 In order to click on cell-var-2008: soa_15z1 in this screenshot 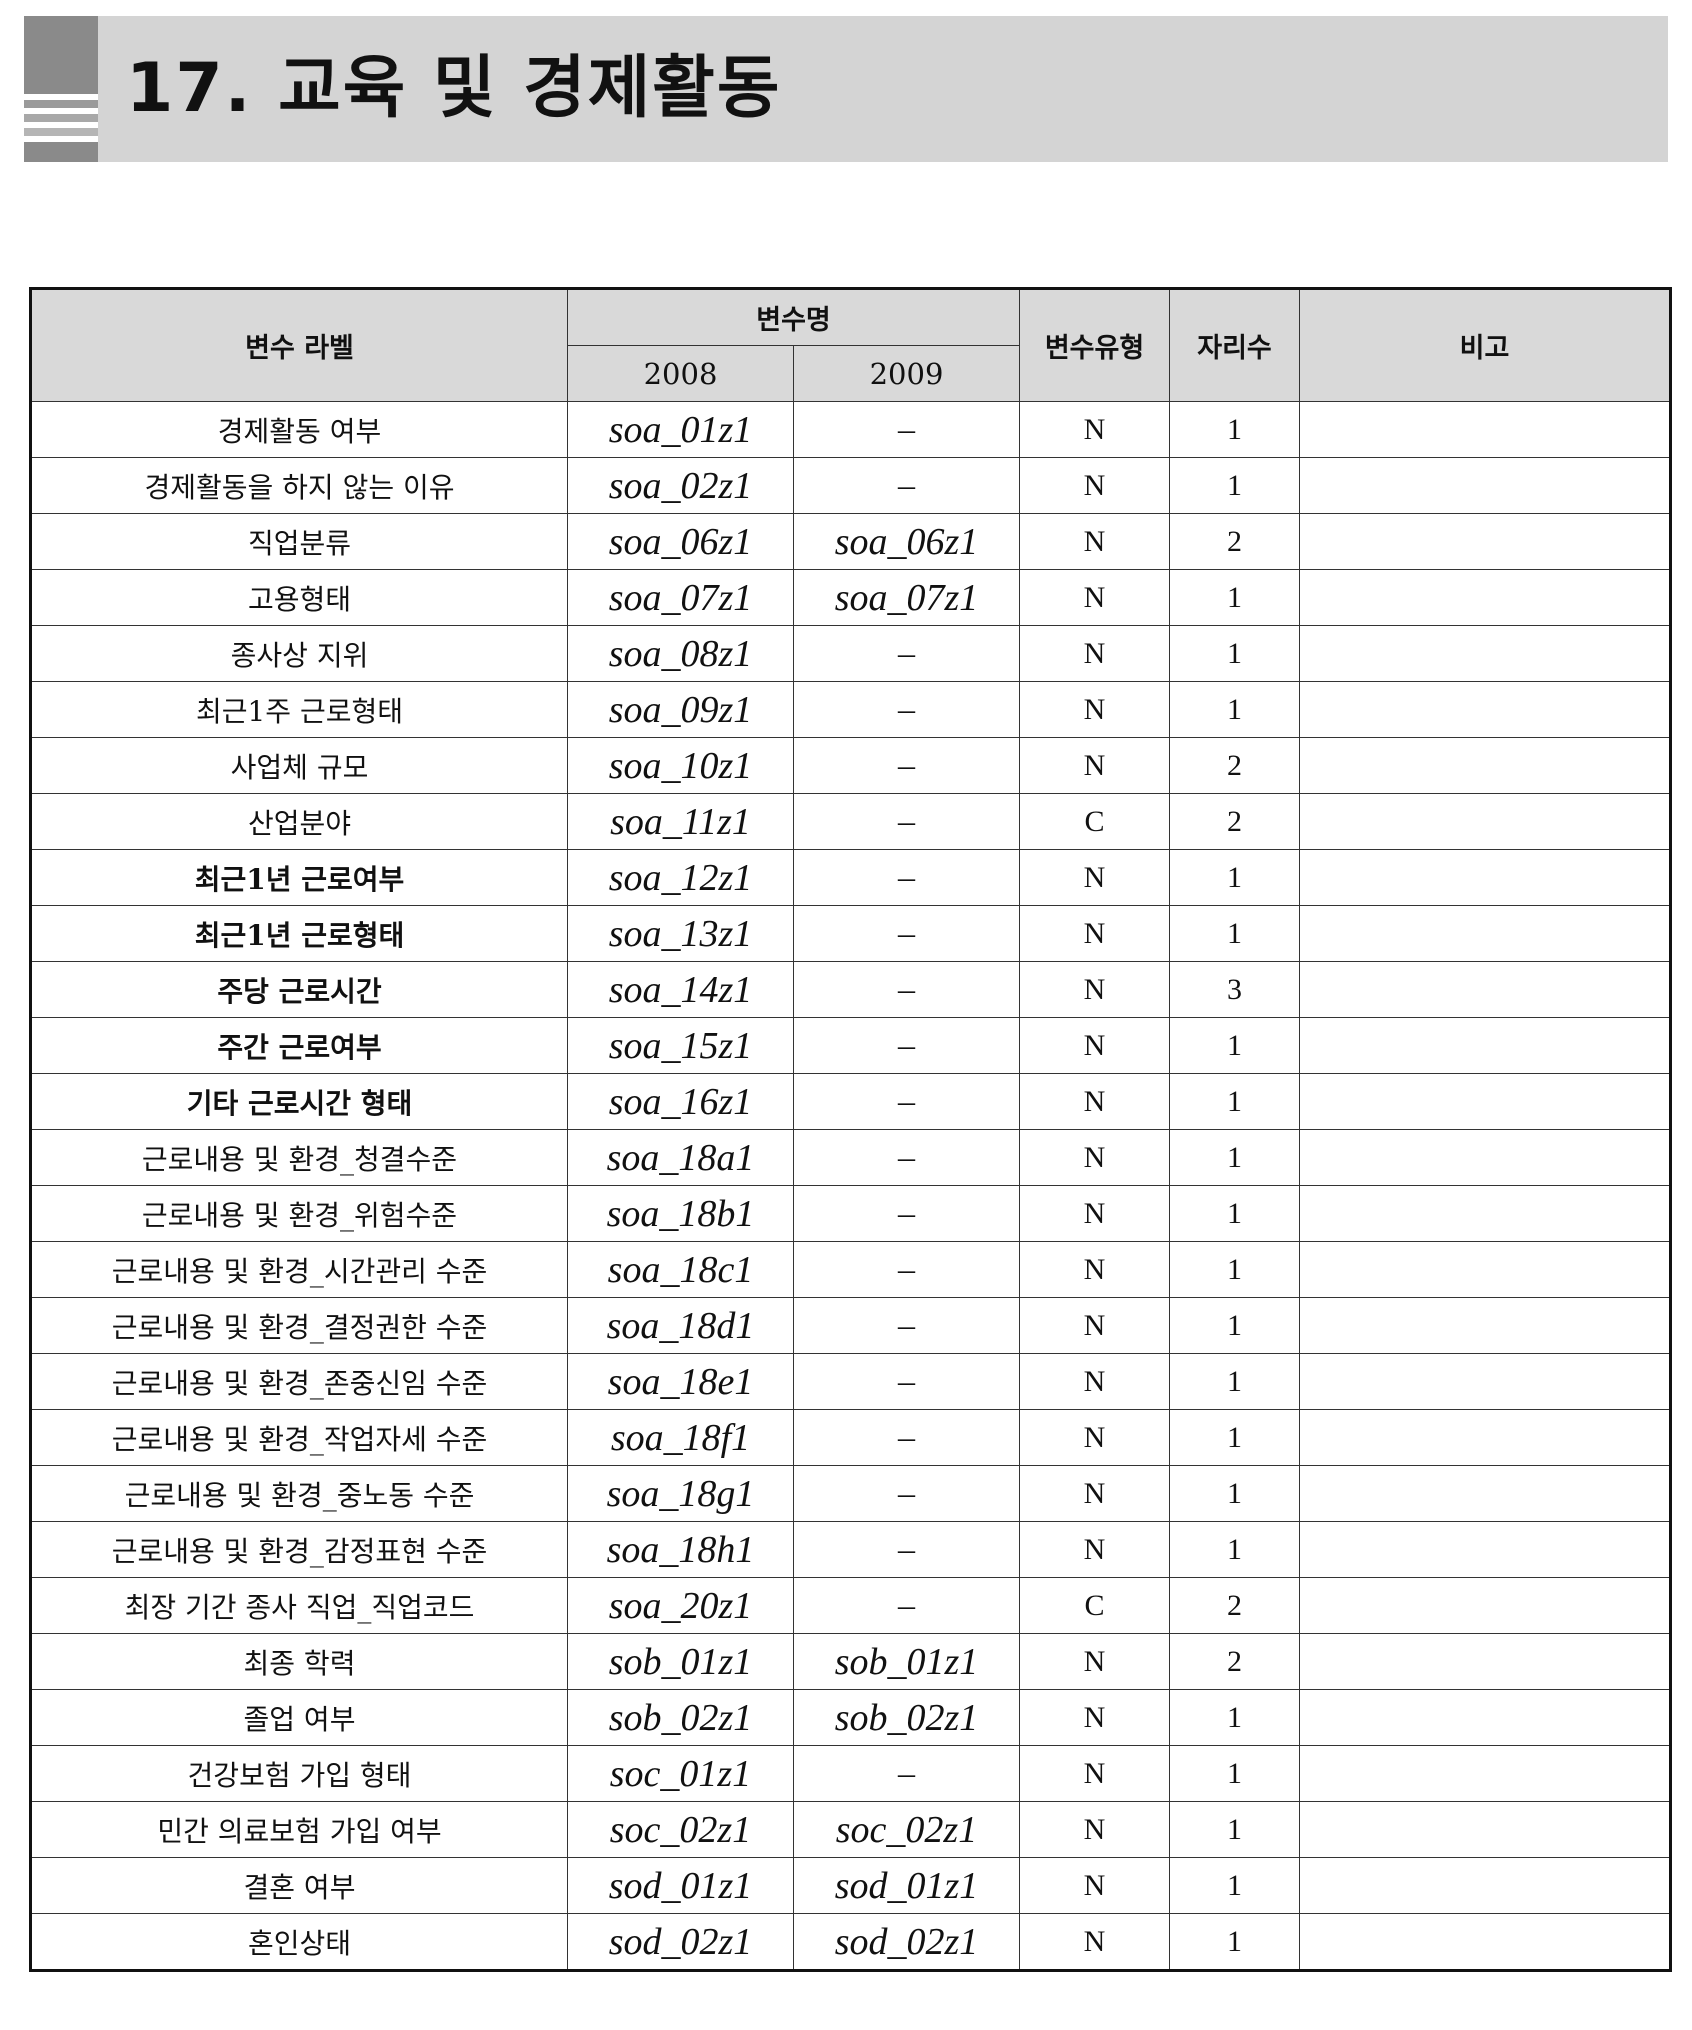, I will do `click(680, 1045)`.